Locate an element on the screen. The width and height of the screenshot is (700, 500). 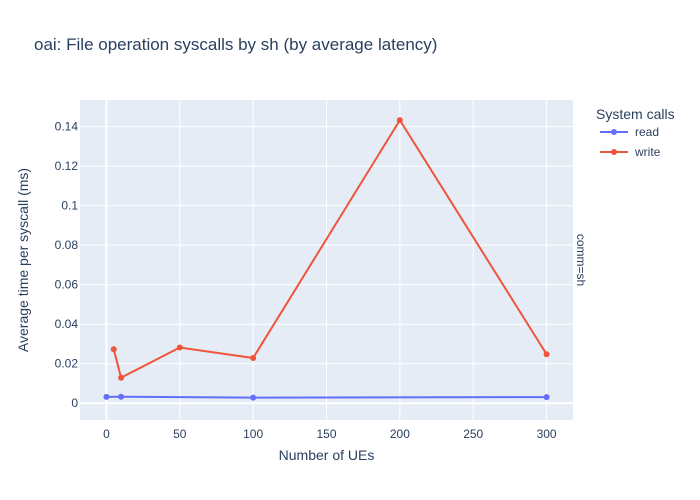
legend-item-read: read is located at coordinates (629, 132).